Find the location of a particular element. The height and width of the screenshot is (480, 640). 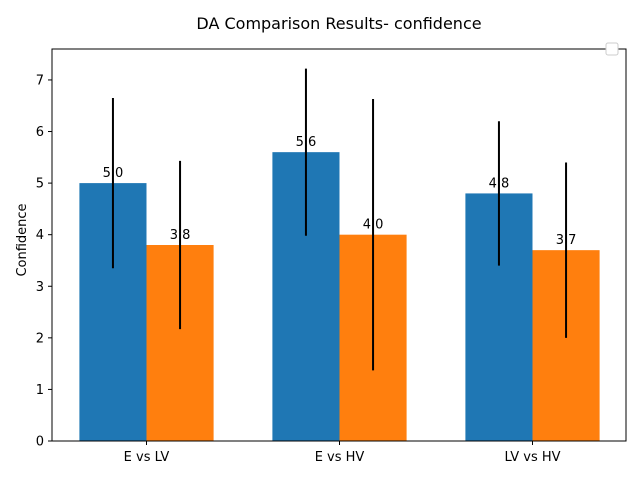

chart-title: DA Comparison Results- confidence is located at coordinates (338, 23).